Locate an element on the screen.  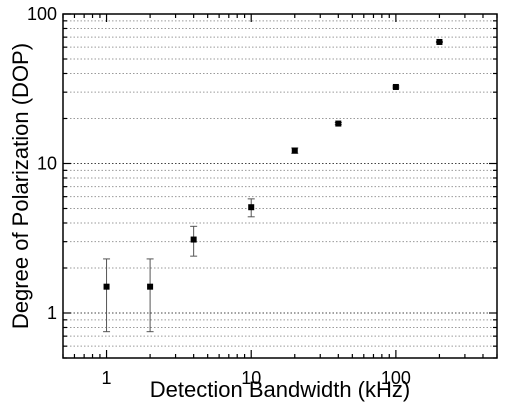
y-tick-label: 10 is located at coordinates (47, 163).